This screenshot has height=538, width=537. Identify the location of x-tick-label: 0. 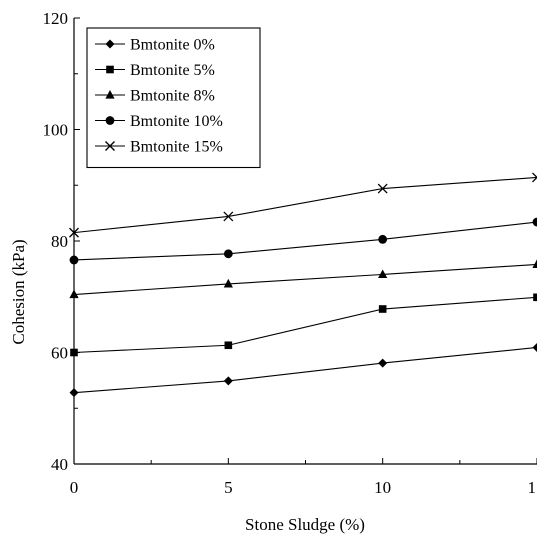
(74, 487).